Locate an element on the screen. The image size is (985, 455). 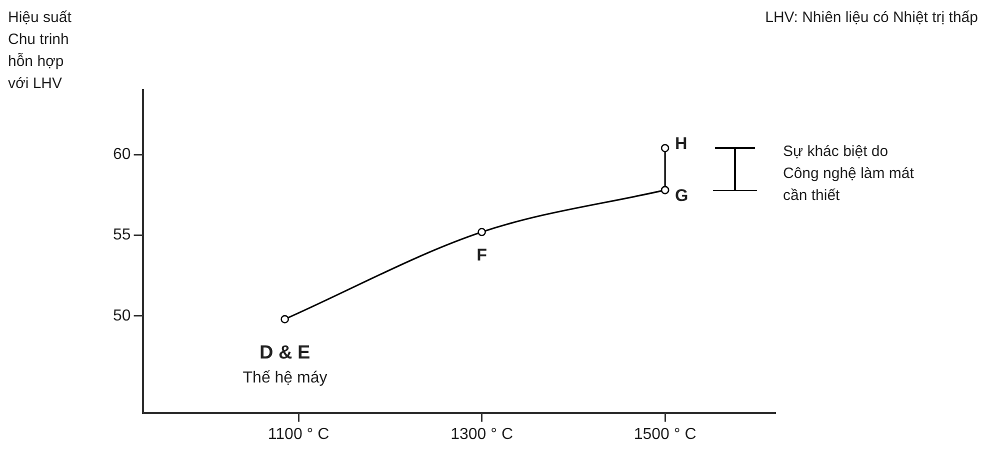
x-tick-label: 1100 ° C is located at coordinates (299, 434).